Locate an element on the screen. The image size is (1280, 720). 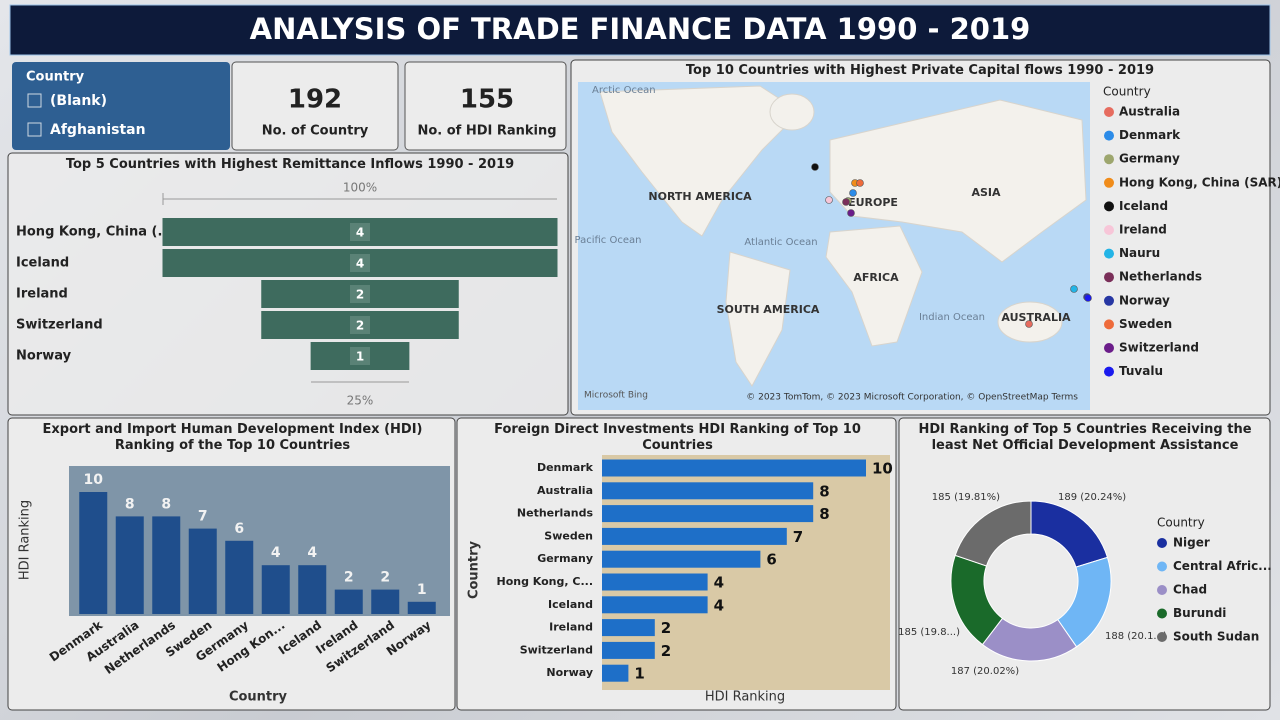
legend-label: Tuvalu is located at coordinates (1141, 371).